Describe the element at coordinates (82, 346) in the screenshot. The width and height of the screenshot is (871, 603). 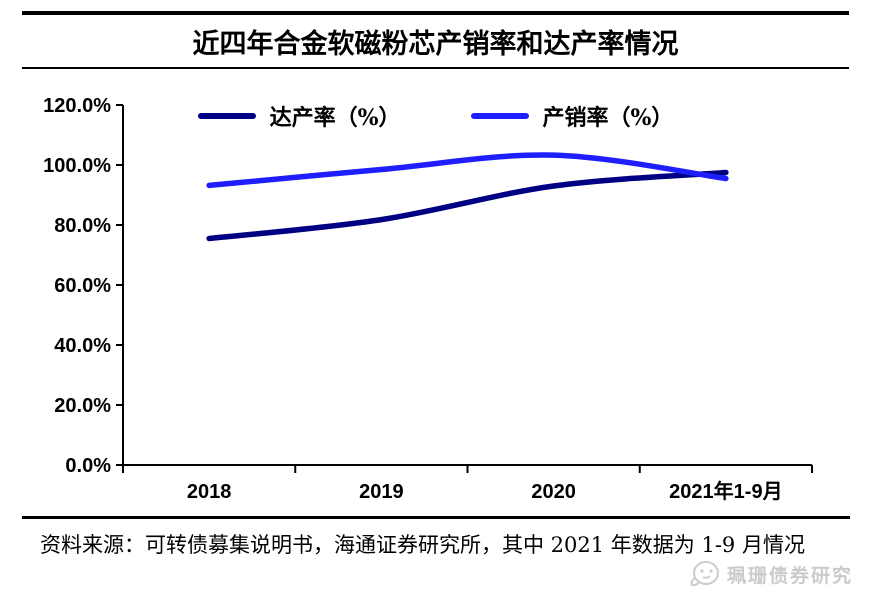
I see `y-tick-label: 40.0%` at that location.